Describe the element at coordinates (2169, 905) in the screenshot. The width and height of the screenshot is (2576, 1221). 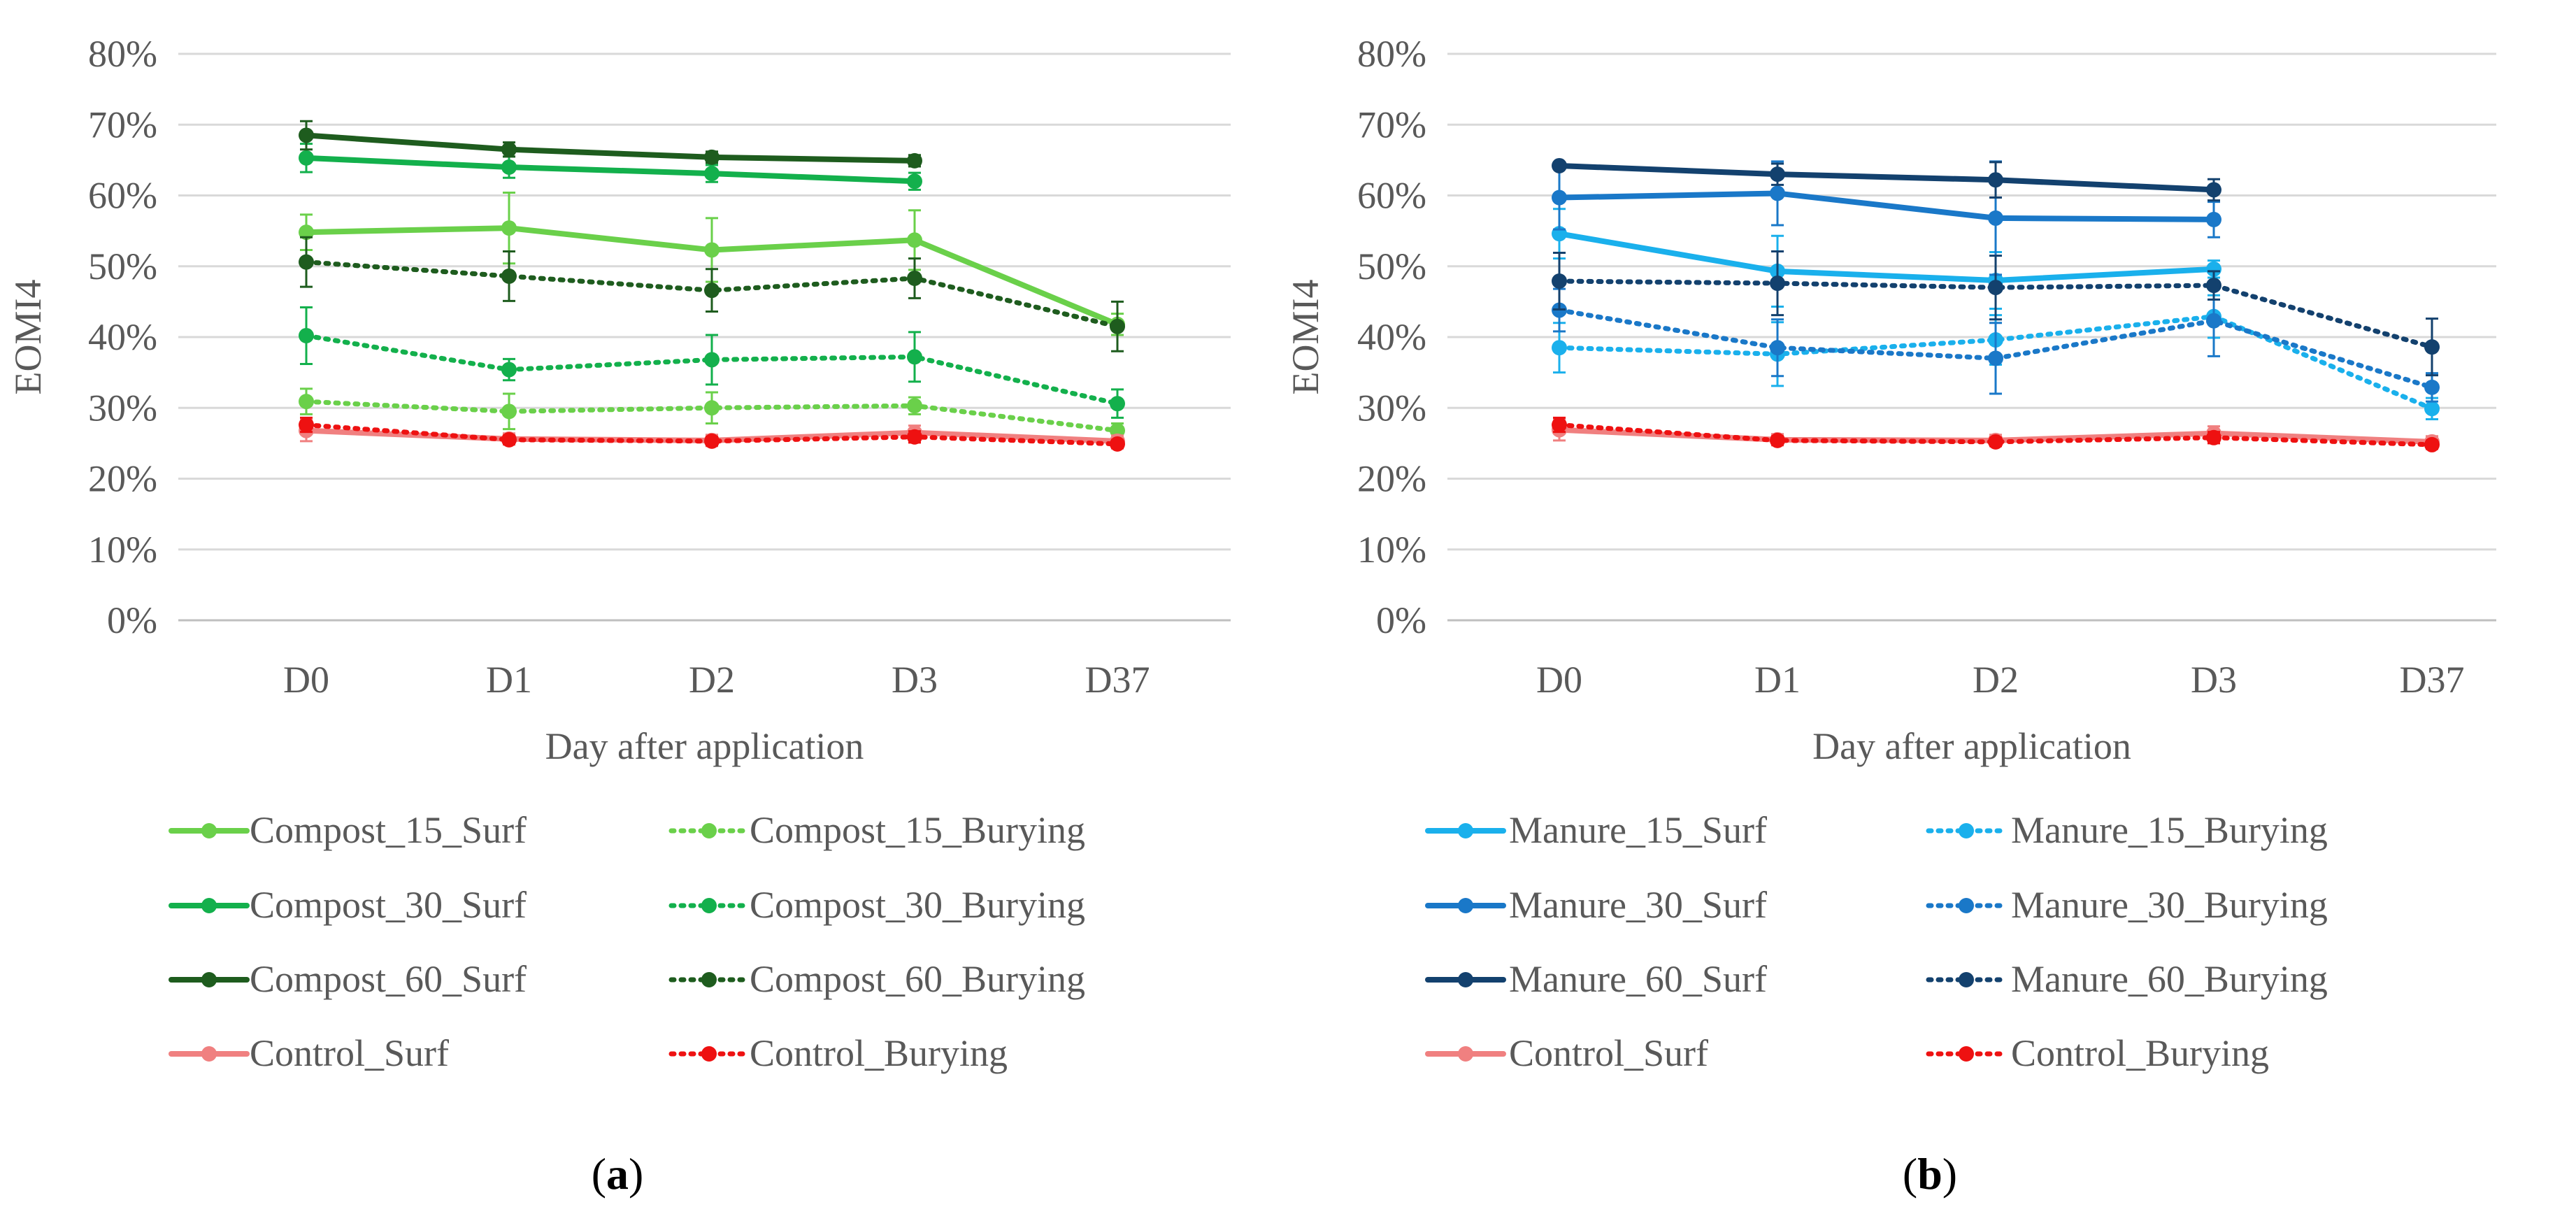
I see `legend-label: Manure_30_Burying` at that location.